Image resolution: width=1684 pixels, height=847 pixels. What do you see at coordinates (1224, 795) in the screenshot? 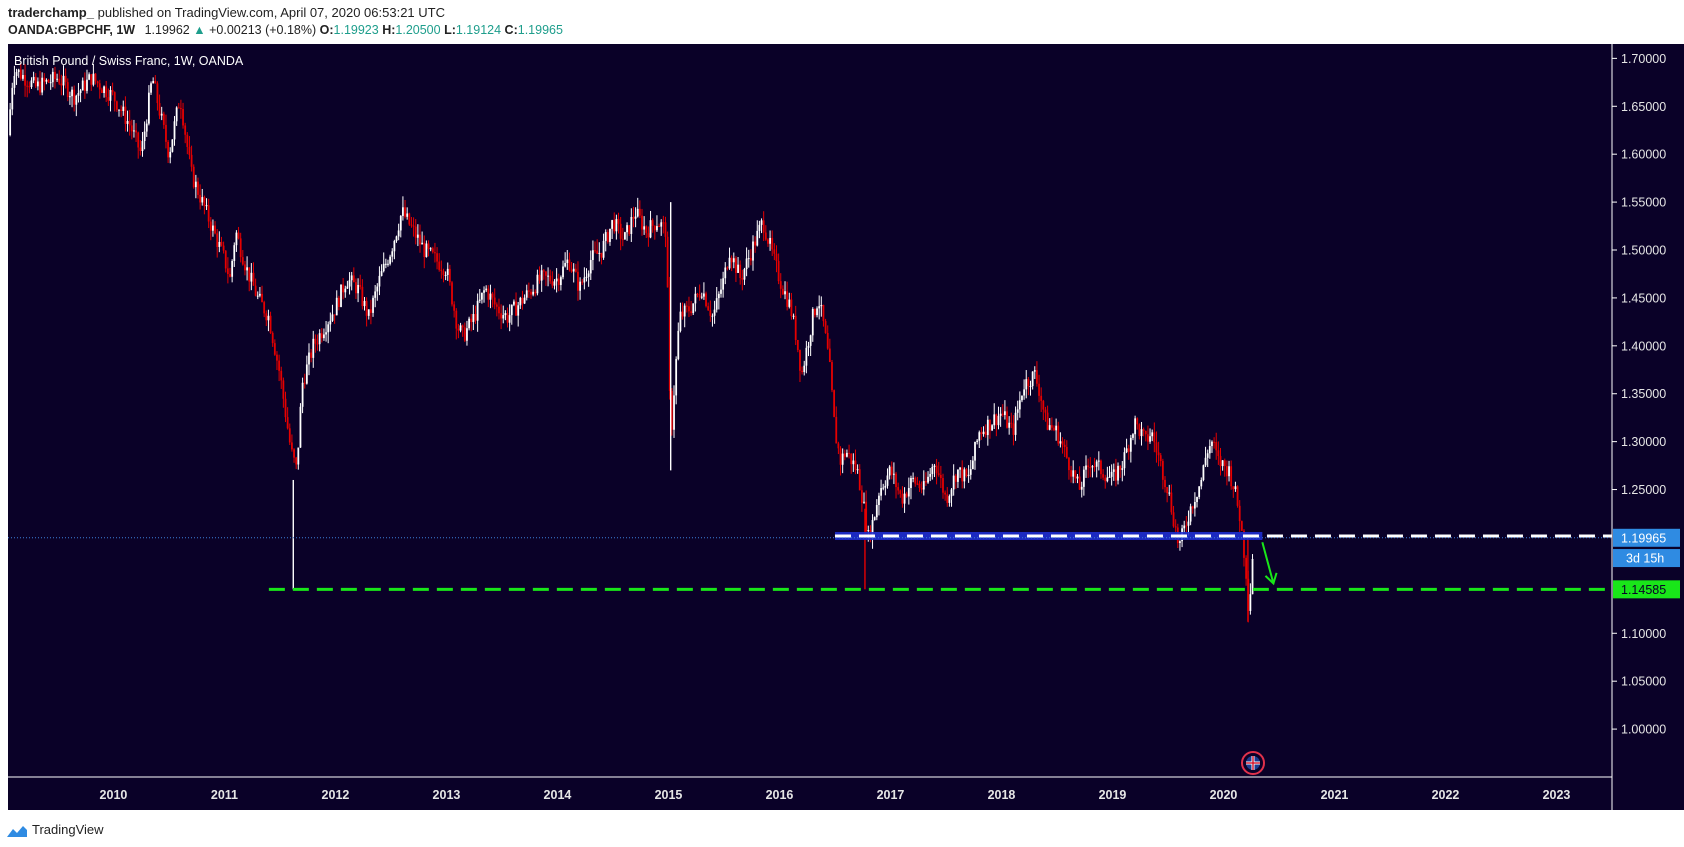
I see `x-tick-label: 2020` at bounding box center [1224, 795].